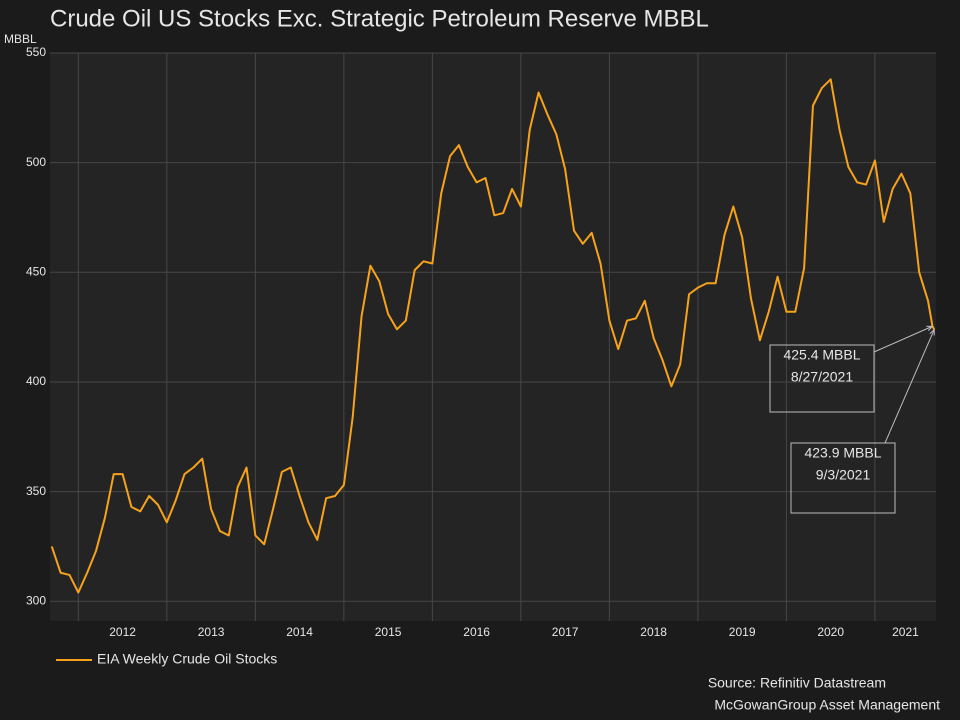 The image size is (960, 720). I want to click on y-tick-label: 350, so click(36, 491).